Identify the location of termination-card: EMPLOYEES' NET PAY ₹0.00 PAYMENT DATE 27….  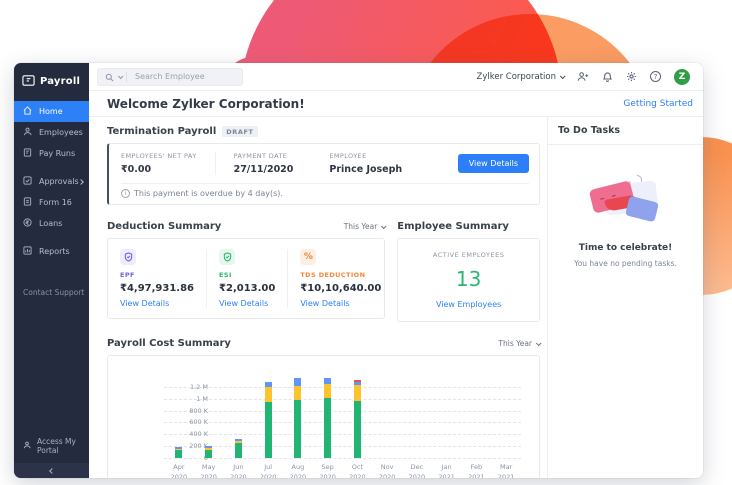
(323, 174).